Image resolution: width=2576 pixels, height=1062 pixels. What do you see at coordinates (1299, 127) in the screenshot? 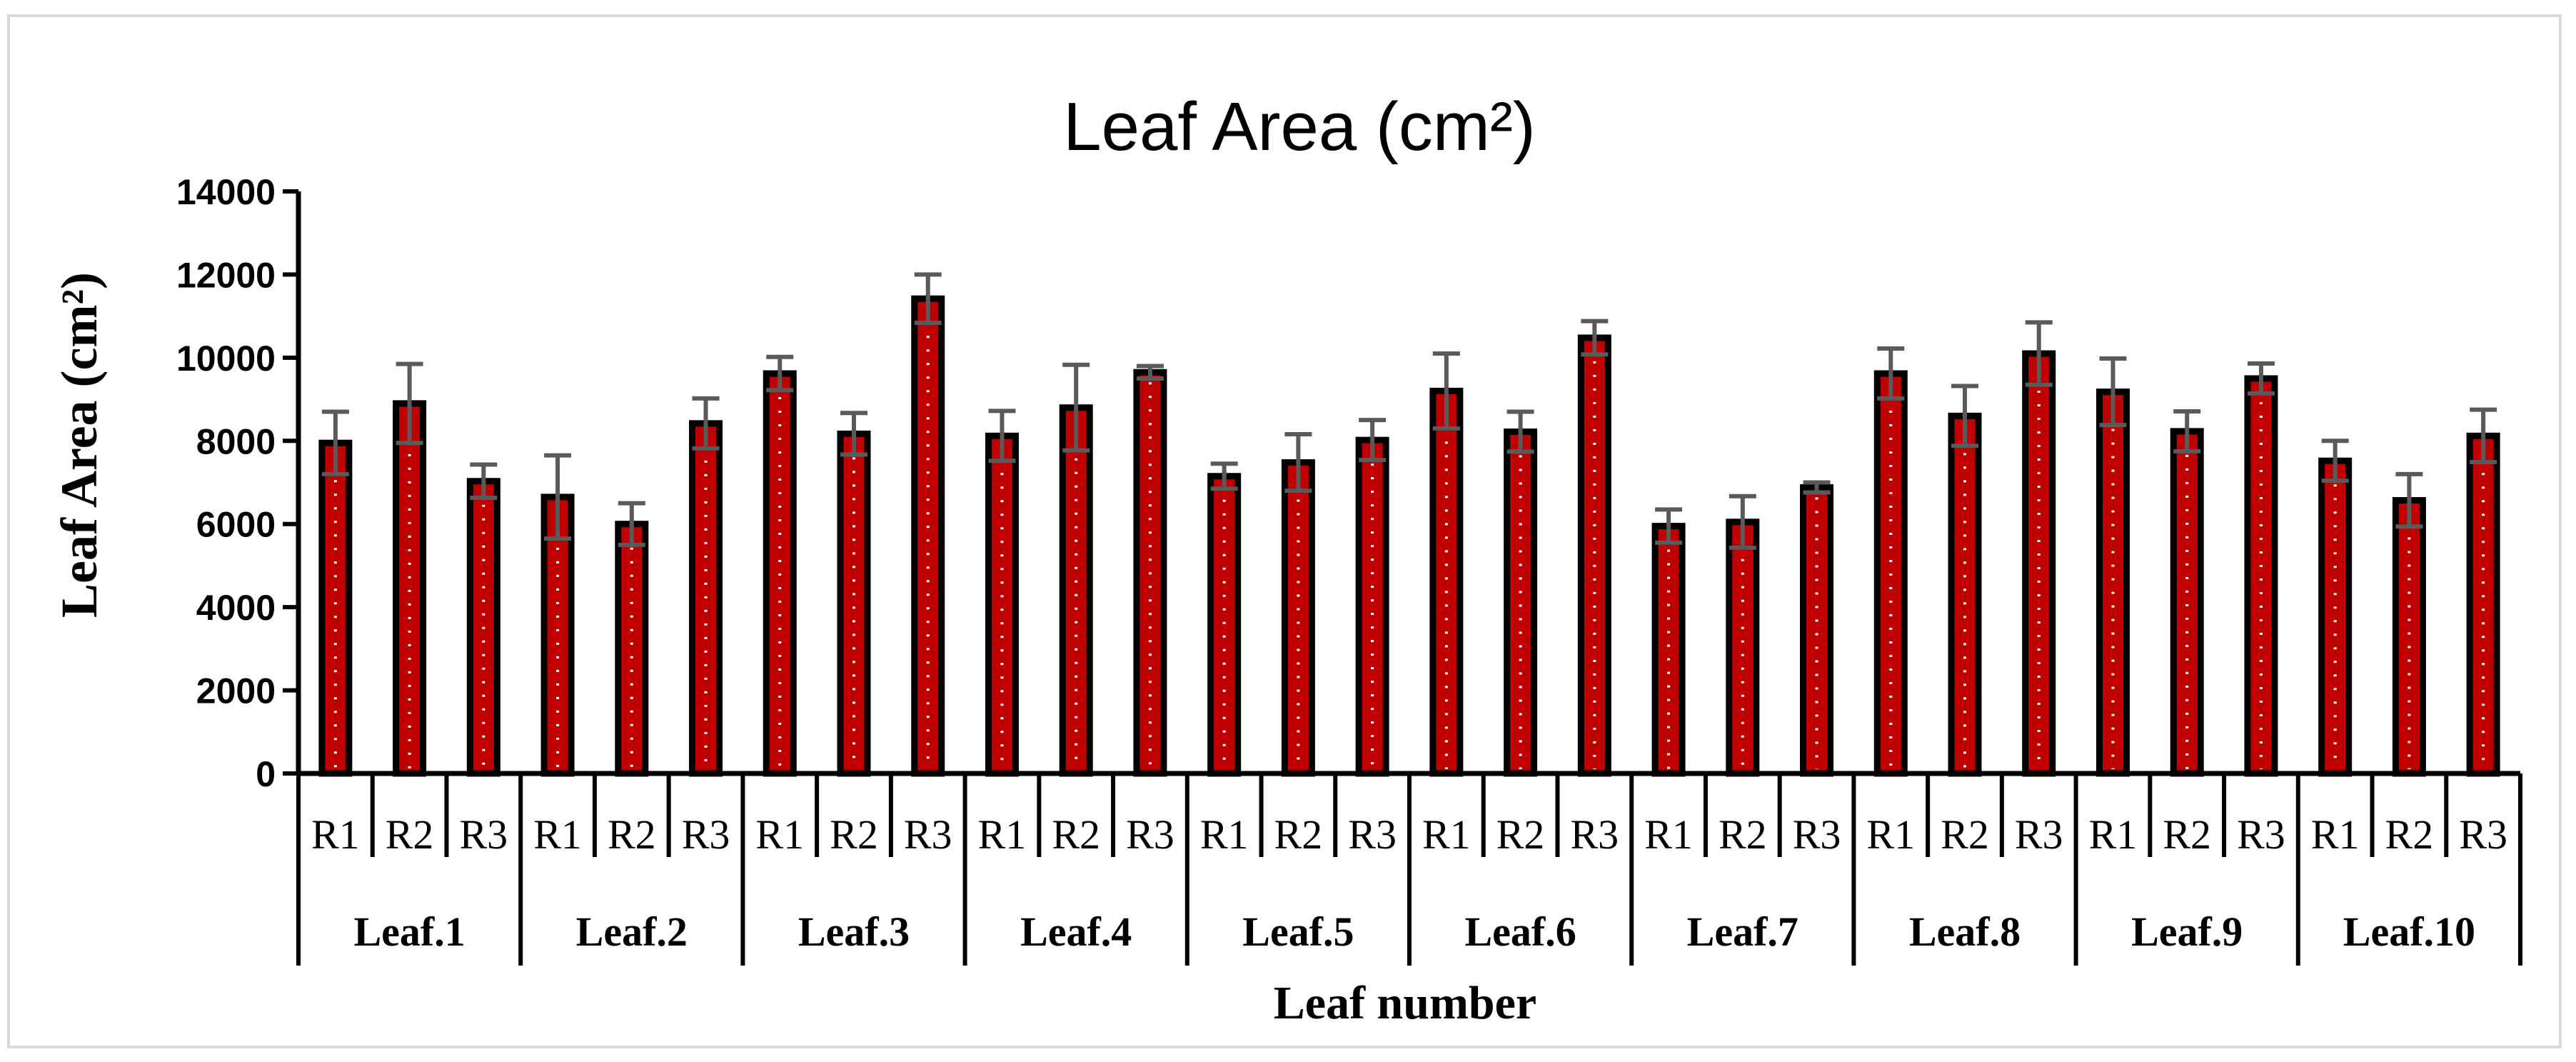
I see `chart-title: Leaf Area (cm²)` at bounding box center [1299, 127].